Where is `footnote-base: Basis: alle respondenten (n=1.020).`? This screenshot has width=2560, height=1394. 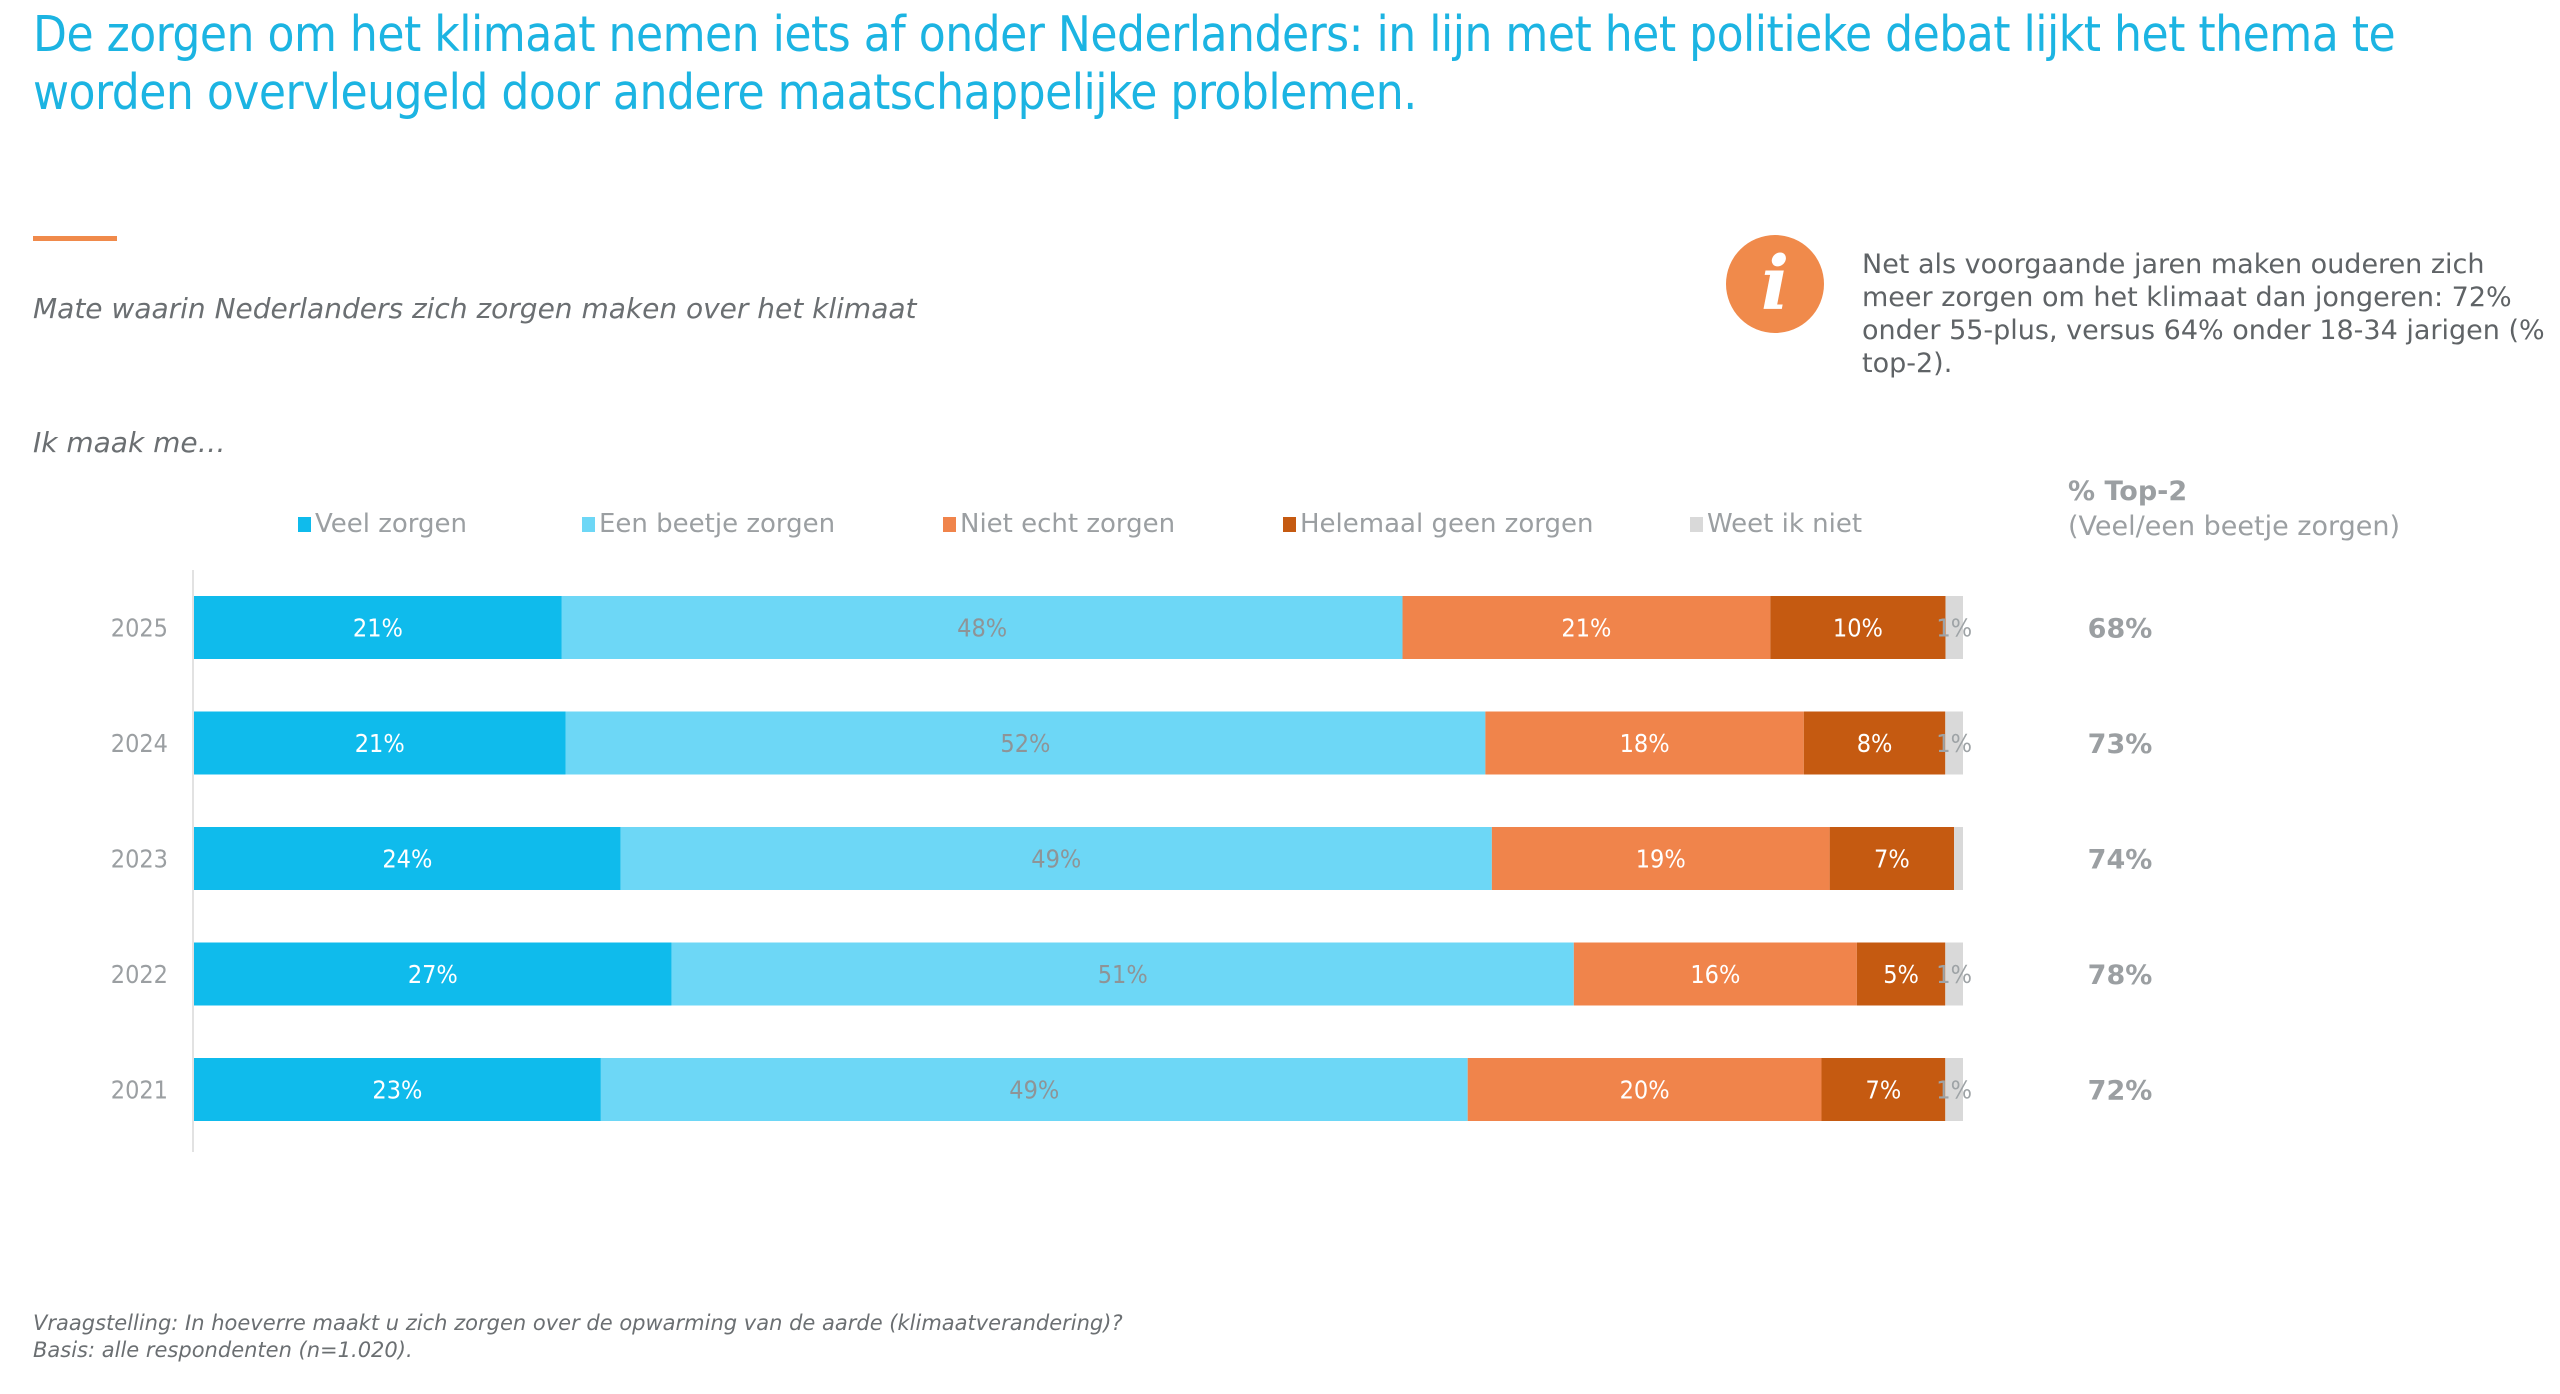
footnote-base: Basis: alle respondenten (n=1.020). is located at coordinates (223, 1350).